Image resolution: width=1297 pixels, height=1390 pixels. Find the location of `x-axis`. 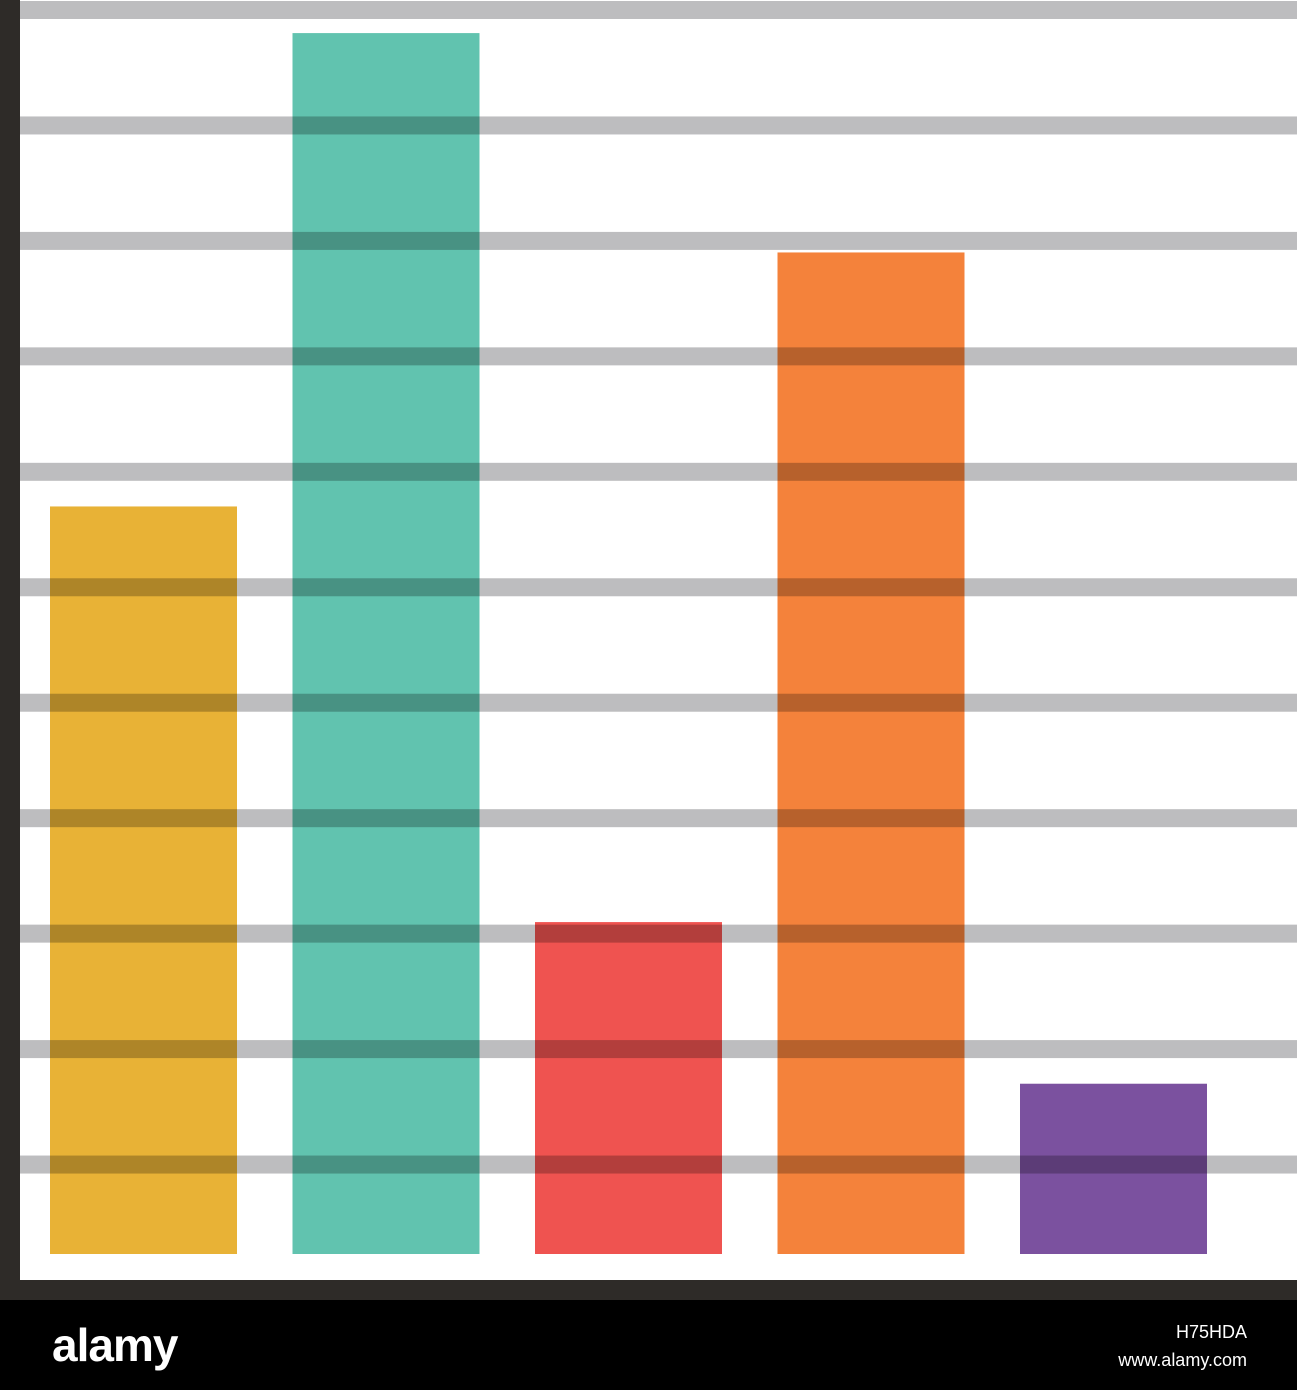

x-axis is located at coordinates (648, 1290).